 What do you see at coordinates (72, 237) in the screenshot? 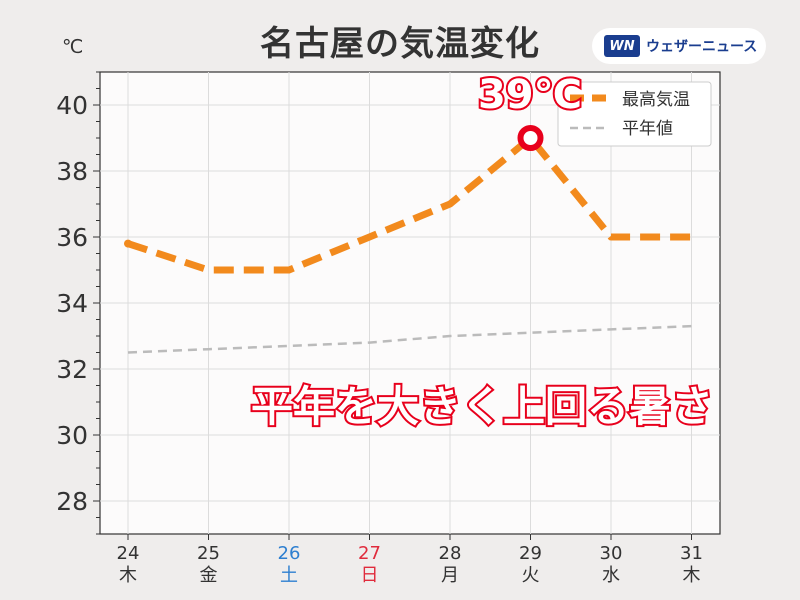
I see `y-tick-label: 36` at bounding box center [72, 237].